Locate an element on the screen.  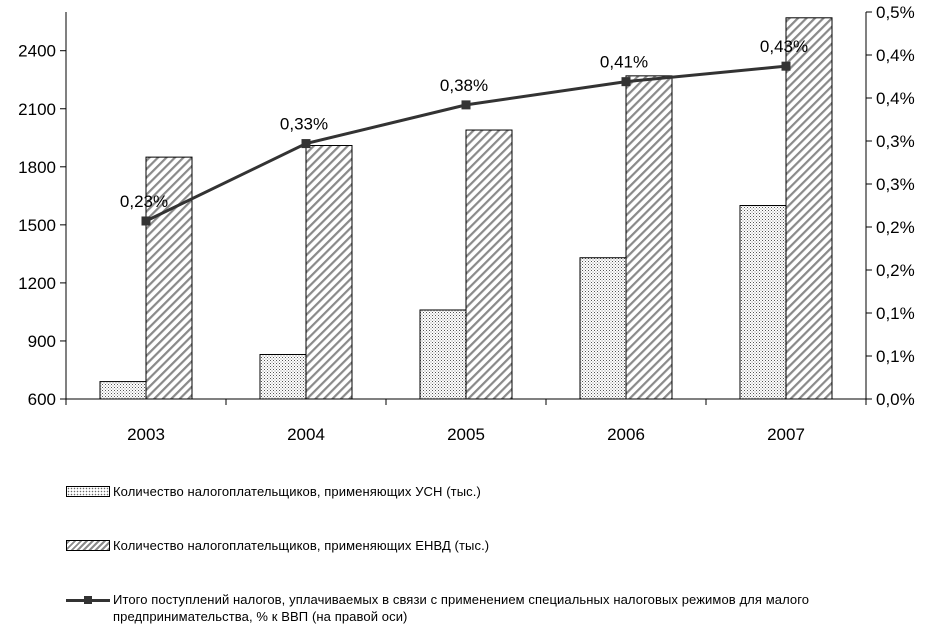
x-tick-label-2003: 2003 is located at coordinates (146, 434).